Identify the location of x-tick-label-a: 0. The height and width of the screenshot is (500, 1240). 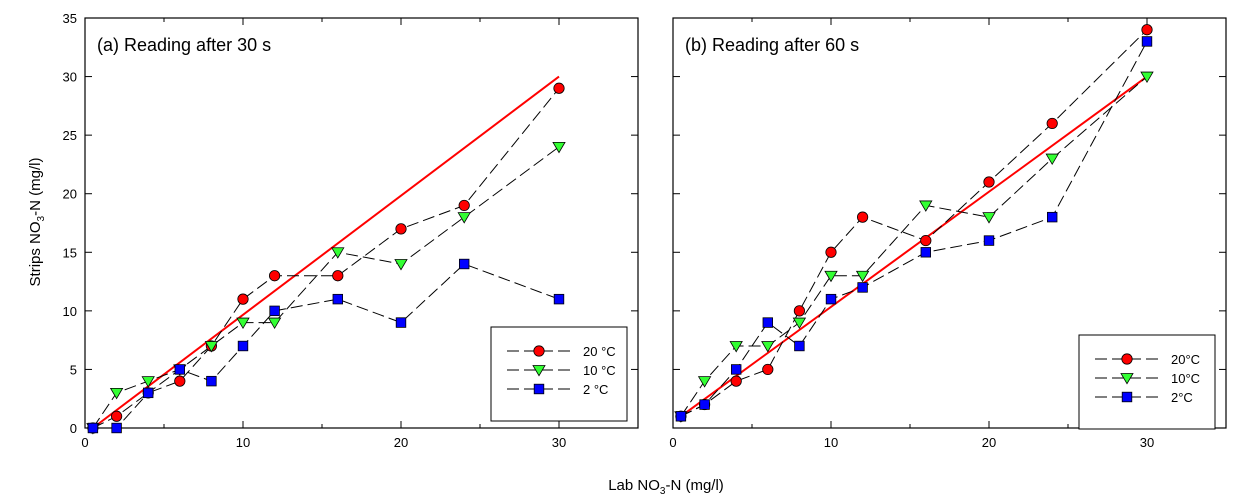
(84, 442).